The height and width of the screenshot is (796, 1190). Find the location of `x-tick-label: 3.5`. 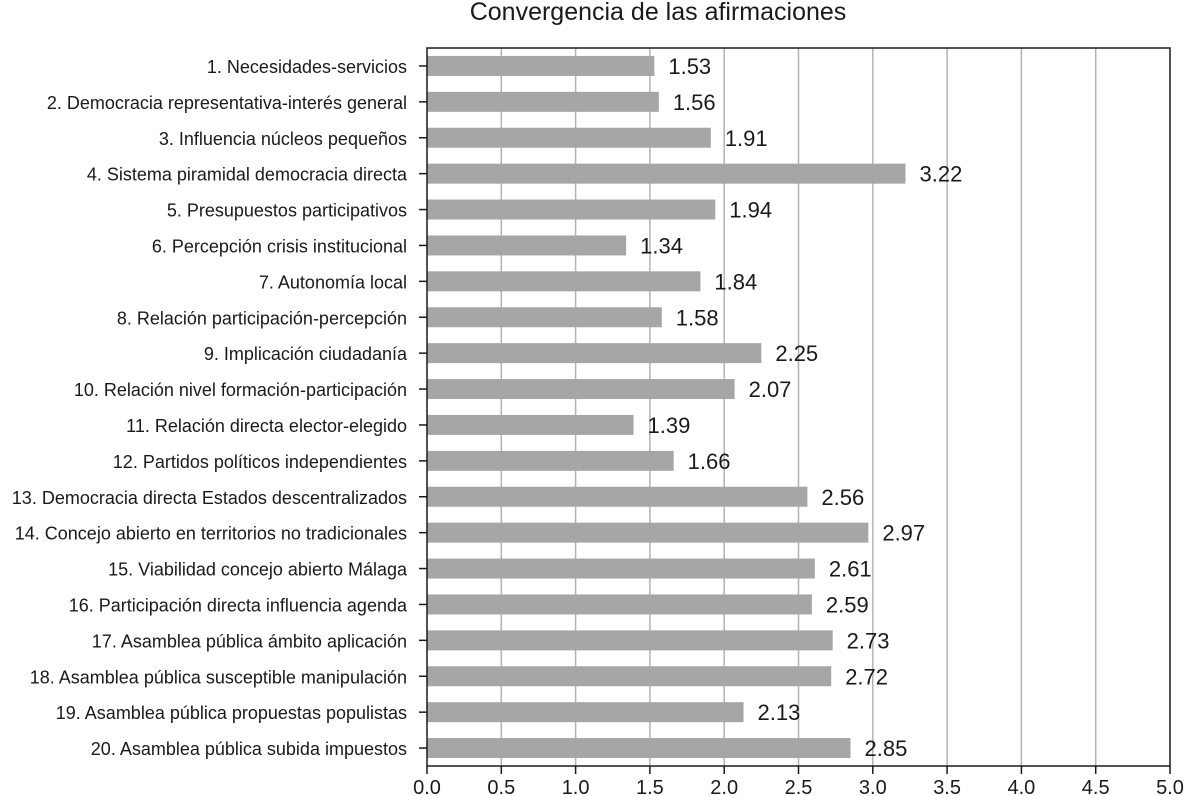

x-tick-label: 3.5 is located at coordinates (947, 786).